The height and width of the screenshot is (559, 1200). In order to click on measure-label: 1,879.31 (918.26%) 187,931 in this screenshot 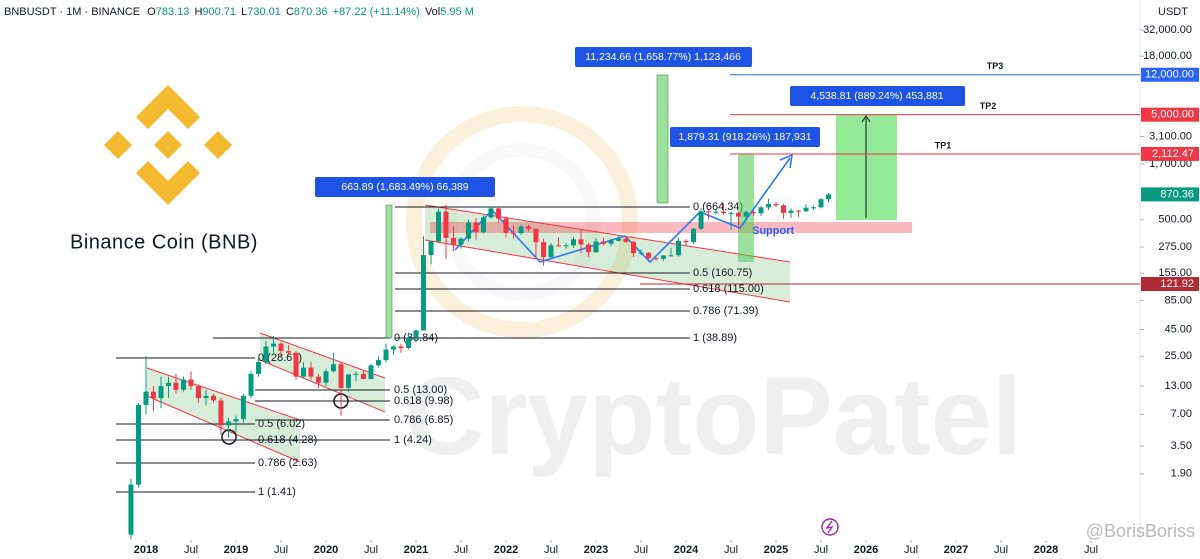, I will do `click(744, 137)`.